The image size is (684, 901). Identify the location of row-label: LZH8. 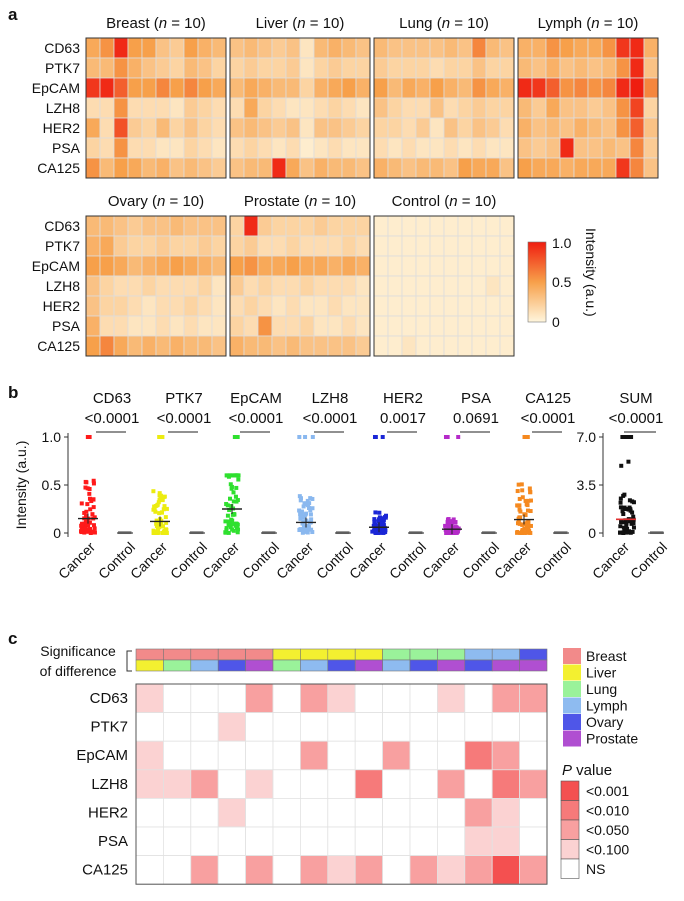
(63, 286).